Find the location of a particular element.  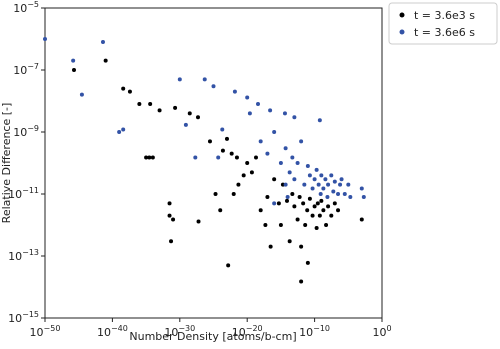

x-tick-label: 10−50 is located at coordinates (45, 331).